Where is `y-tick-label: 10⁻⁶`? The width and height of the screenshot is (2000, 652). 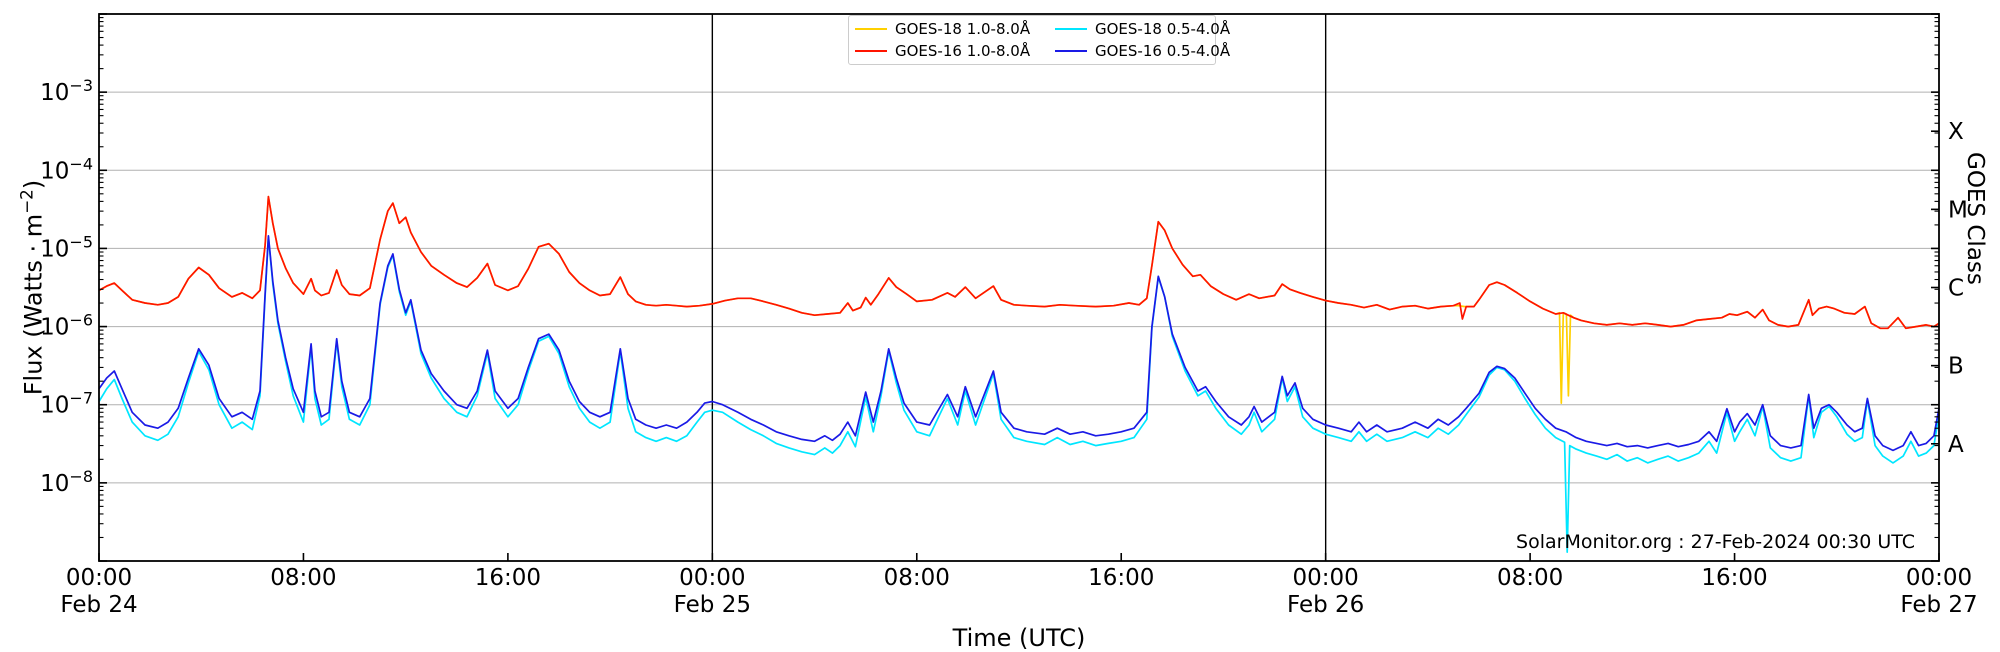 y-tick-label: 10⁻⁶ is located at coordinates (66, 326).